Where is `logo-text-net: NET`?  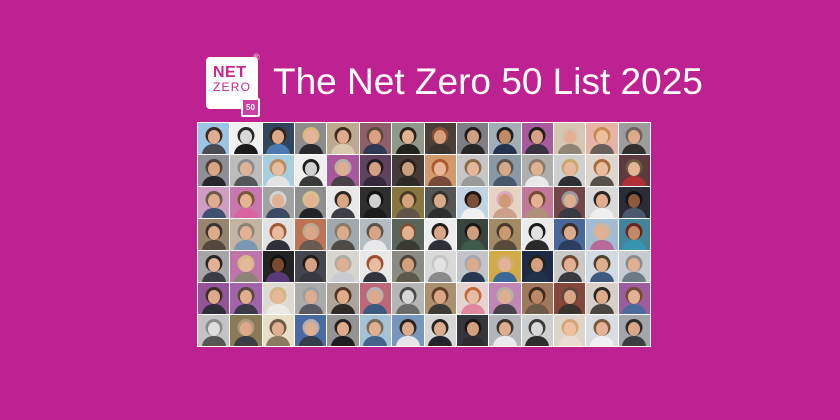
logo-text-net: NET is located at coordinates (230, 72).